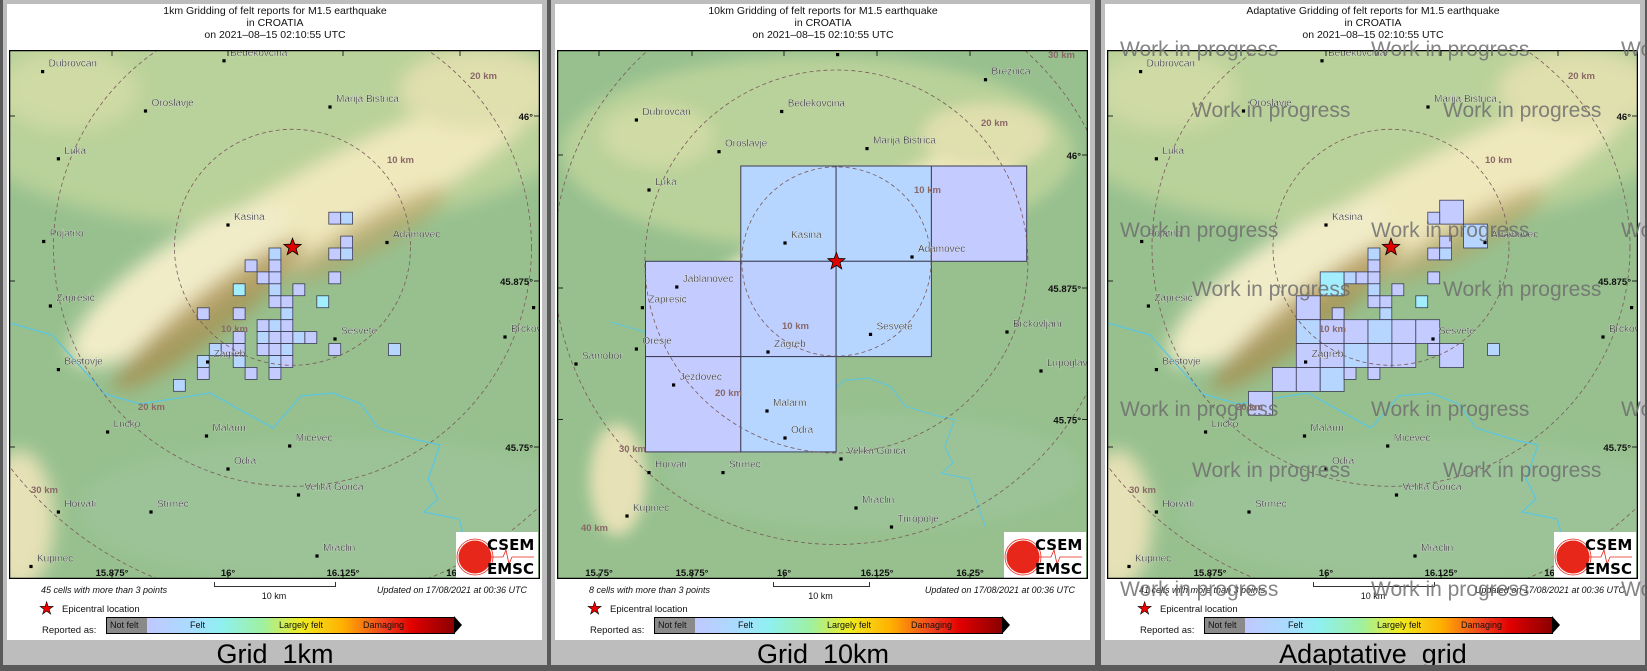 The height and width of the screenshot is (671, 1647). What do you see at coordinates (275, 652) in the screenshot?
I see `panel-caption: Grid_1km` at bounding box center [275, 652].